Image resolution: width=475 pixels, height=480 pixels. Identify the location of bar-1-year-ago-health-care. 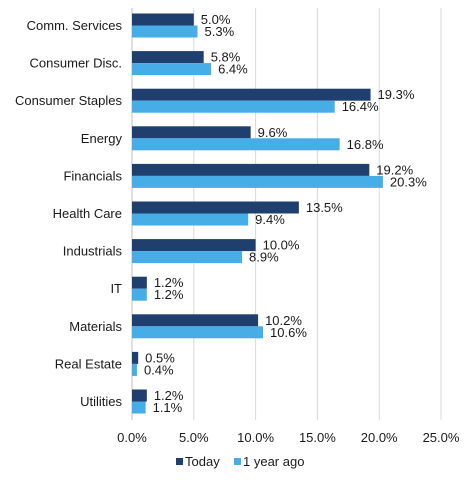
(190, 219).